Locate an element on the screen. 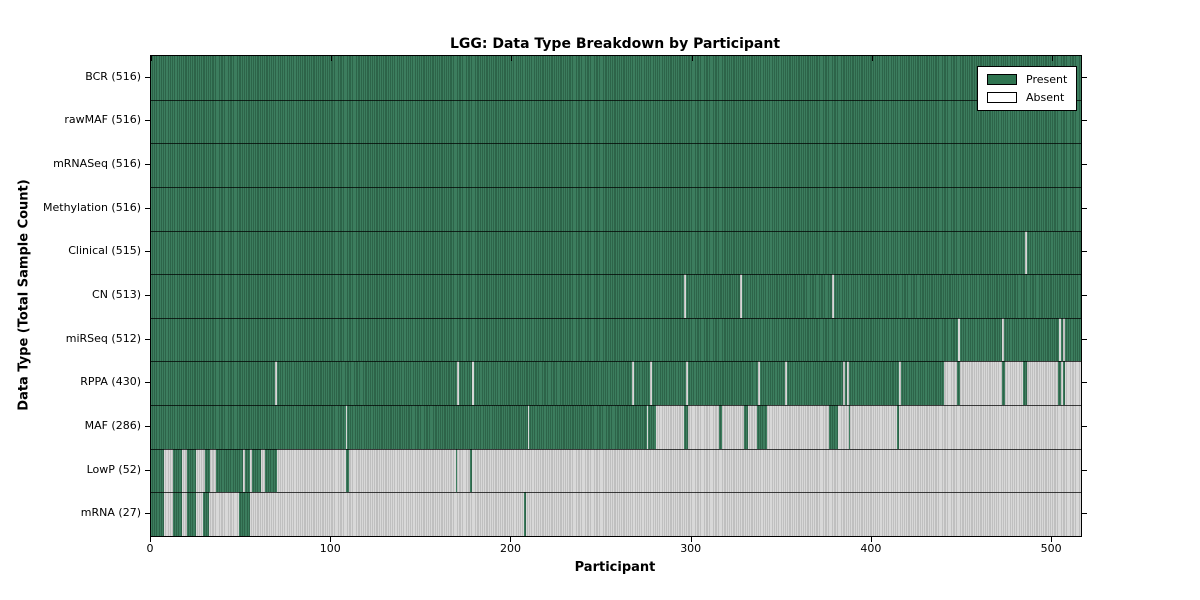  row-band-miRSeq is located at coordinates (616, 339).